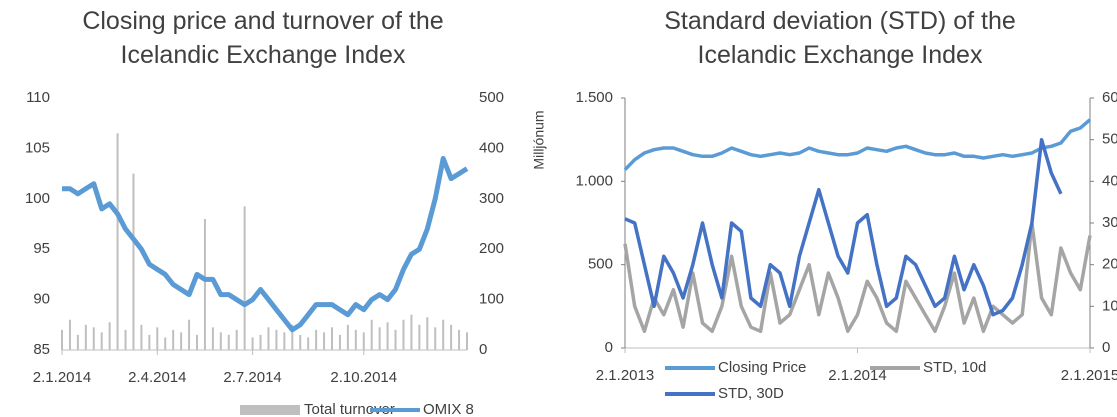 This screenshot has width=1117, height=417. Describe the element at coordinates (609, 347) in the screenshot. I see `y-tick-label: 0` at that location.